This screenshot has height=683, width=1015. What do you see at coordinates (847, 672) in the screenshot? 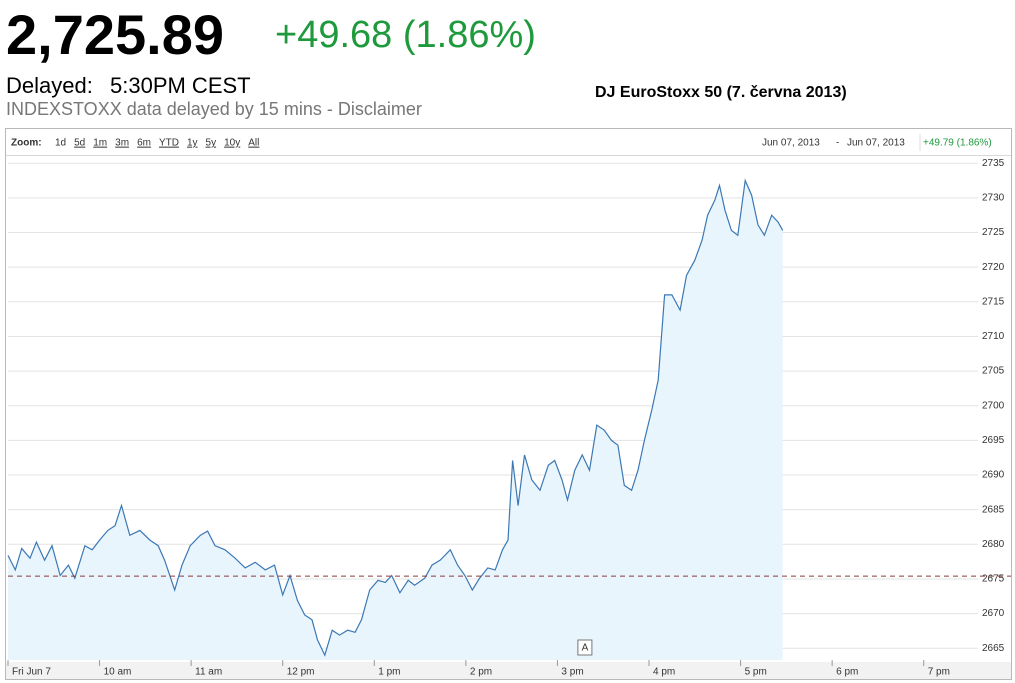
I see `x-tick-label: 6 pm` at bounding box center [847, 672].